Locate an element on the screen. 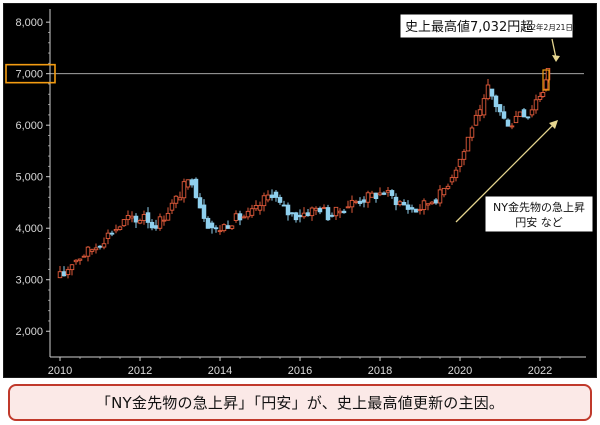 The height and width of the screenshot is (425, 600). drivers-arrowhead is located at coordinates (553, 124).